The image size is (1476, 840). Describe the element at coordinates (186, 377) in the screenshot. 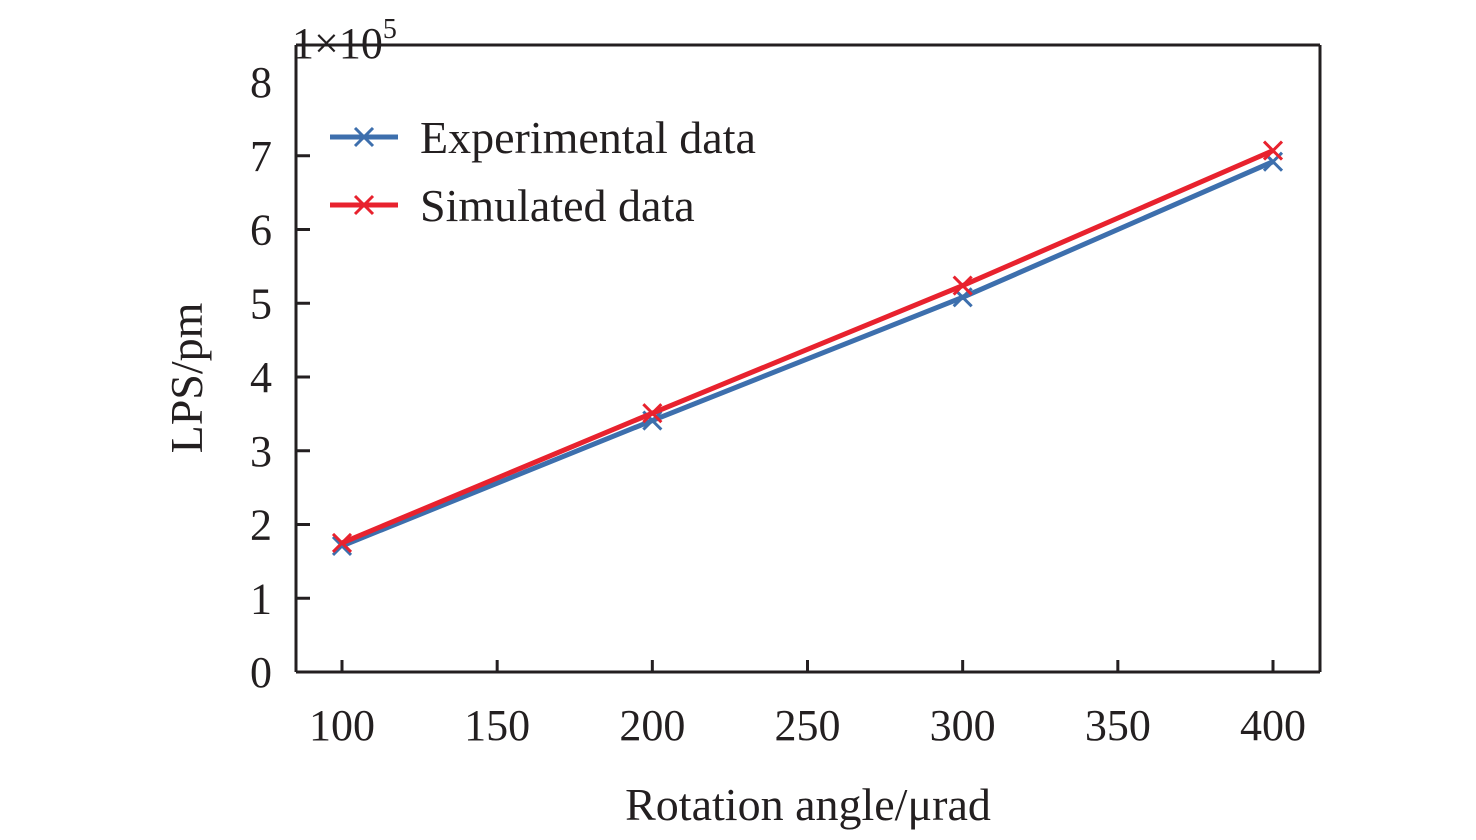

I see `y-axis-title: LPS/pm` at that location.